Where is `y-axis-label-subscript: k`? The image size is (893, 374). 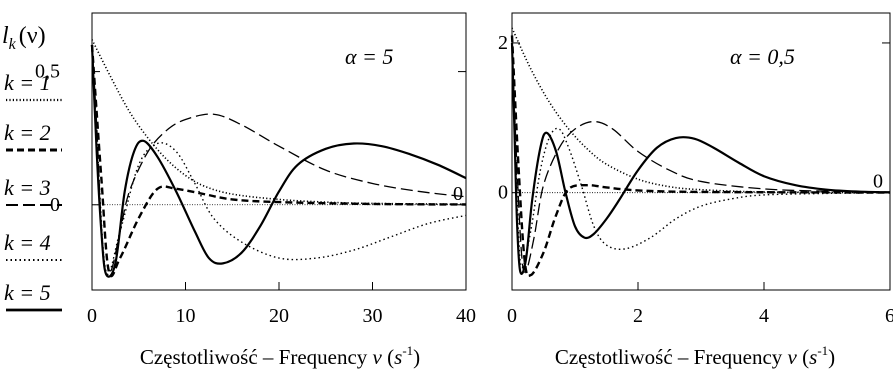
y-axis-label-subscript: k is located at coordinates (13, 44).